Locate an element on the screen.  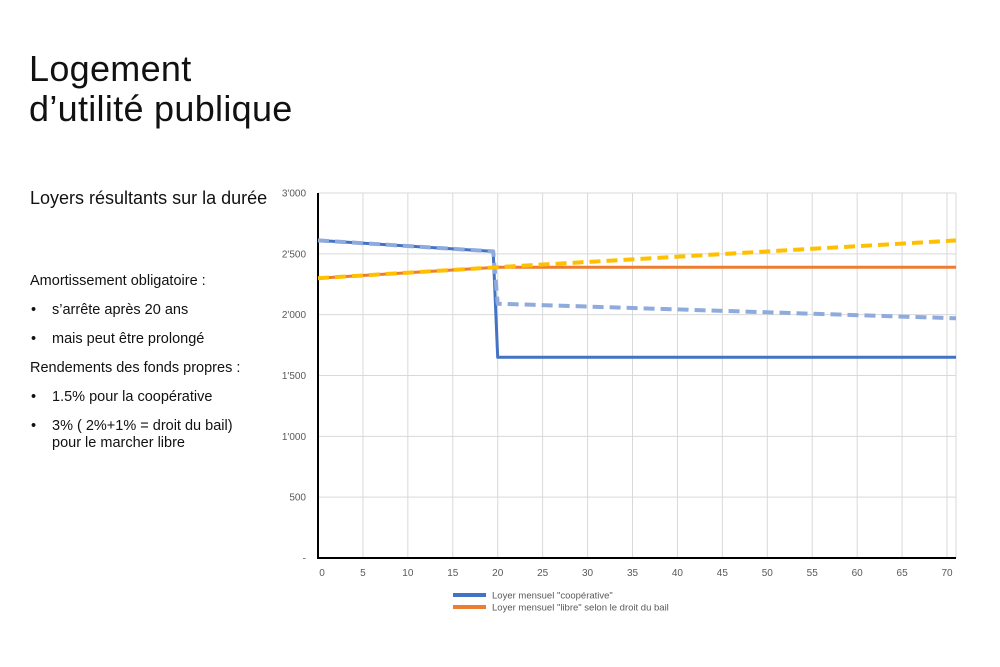
slide-title-line-2: d’utilité publique is located at coordinates (161, 108).